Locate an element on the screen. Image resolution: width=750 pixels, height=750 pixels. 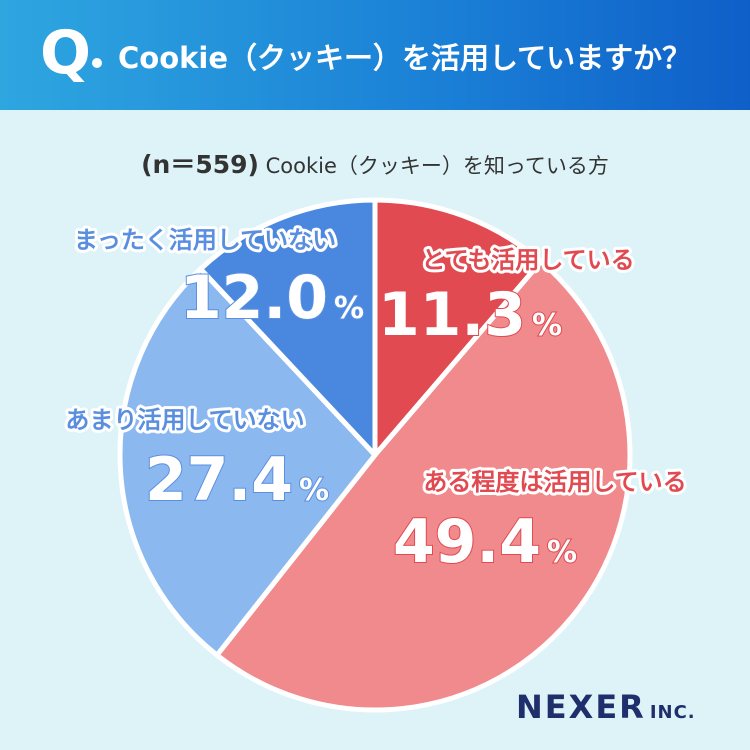
slice-label: あまり活用していない is located at coordinates (184, 420).